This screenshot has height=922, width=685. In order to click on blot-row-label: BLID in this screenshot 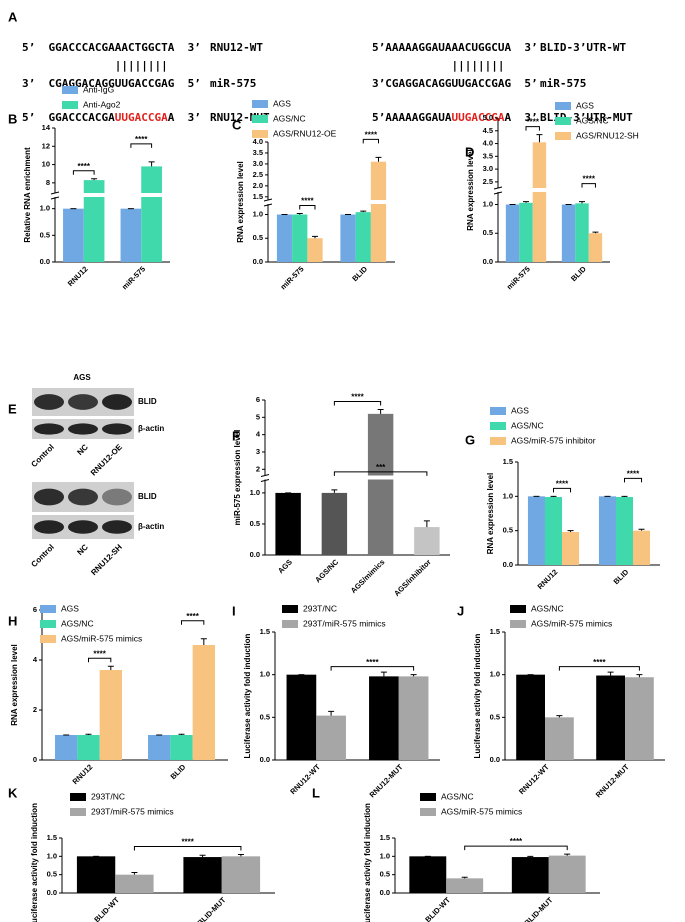, I will do `click(147, 401)`.